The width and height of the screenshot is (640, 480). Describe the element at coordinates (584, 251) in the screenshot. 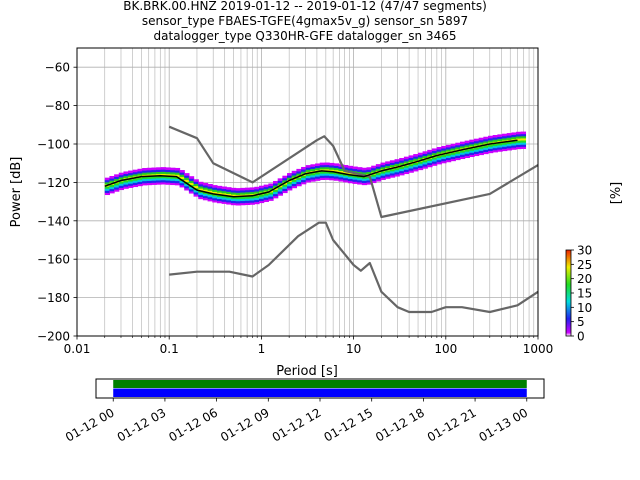

I see `colorbar-tick-label: 30` at that location.